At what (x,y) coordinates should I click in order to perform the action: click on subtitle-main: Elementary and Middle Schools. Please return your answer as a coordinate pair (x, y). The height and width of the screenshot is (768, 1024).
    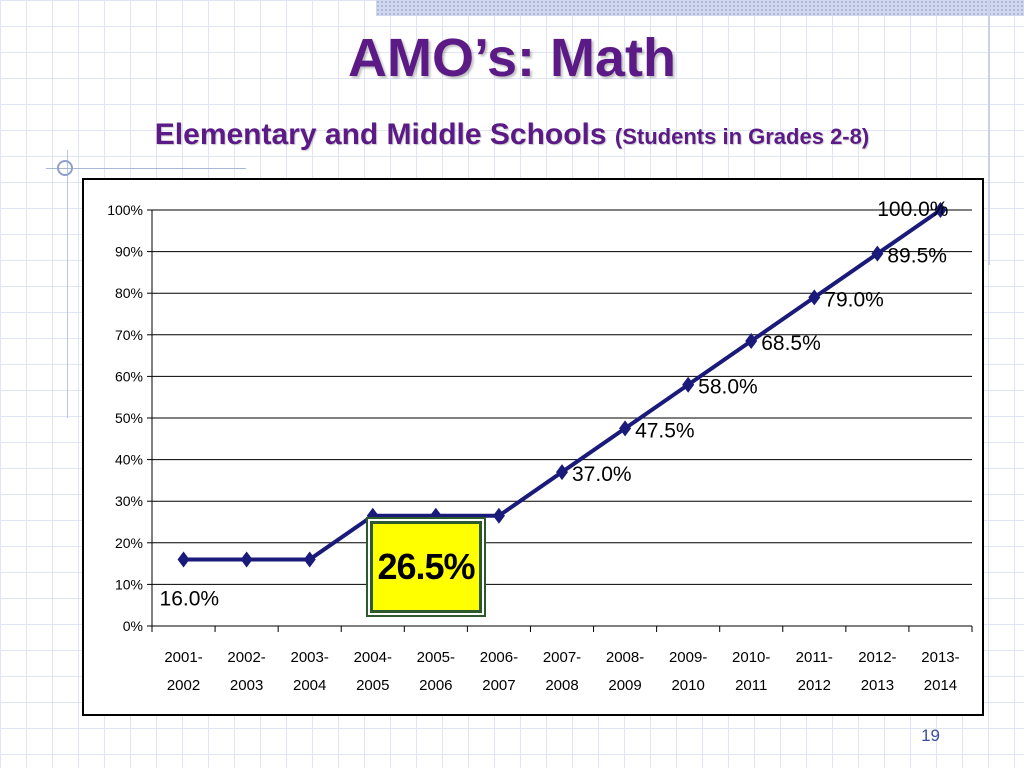
    Looking at the image, I should click on (380, 134).